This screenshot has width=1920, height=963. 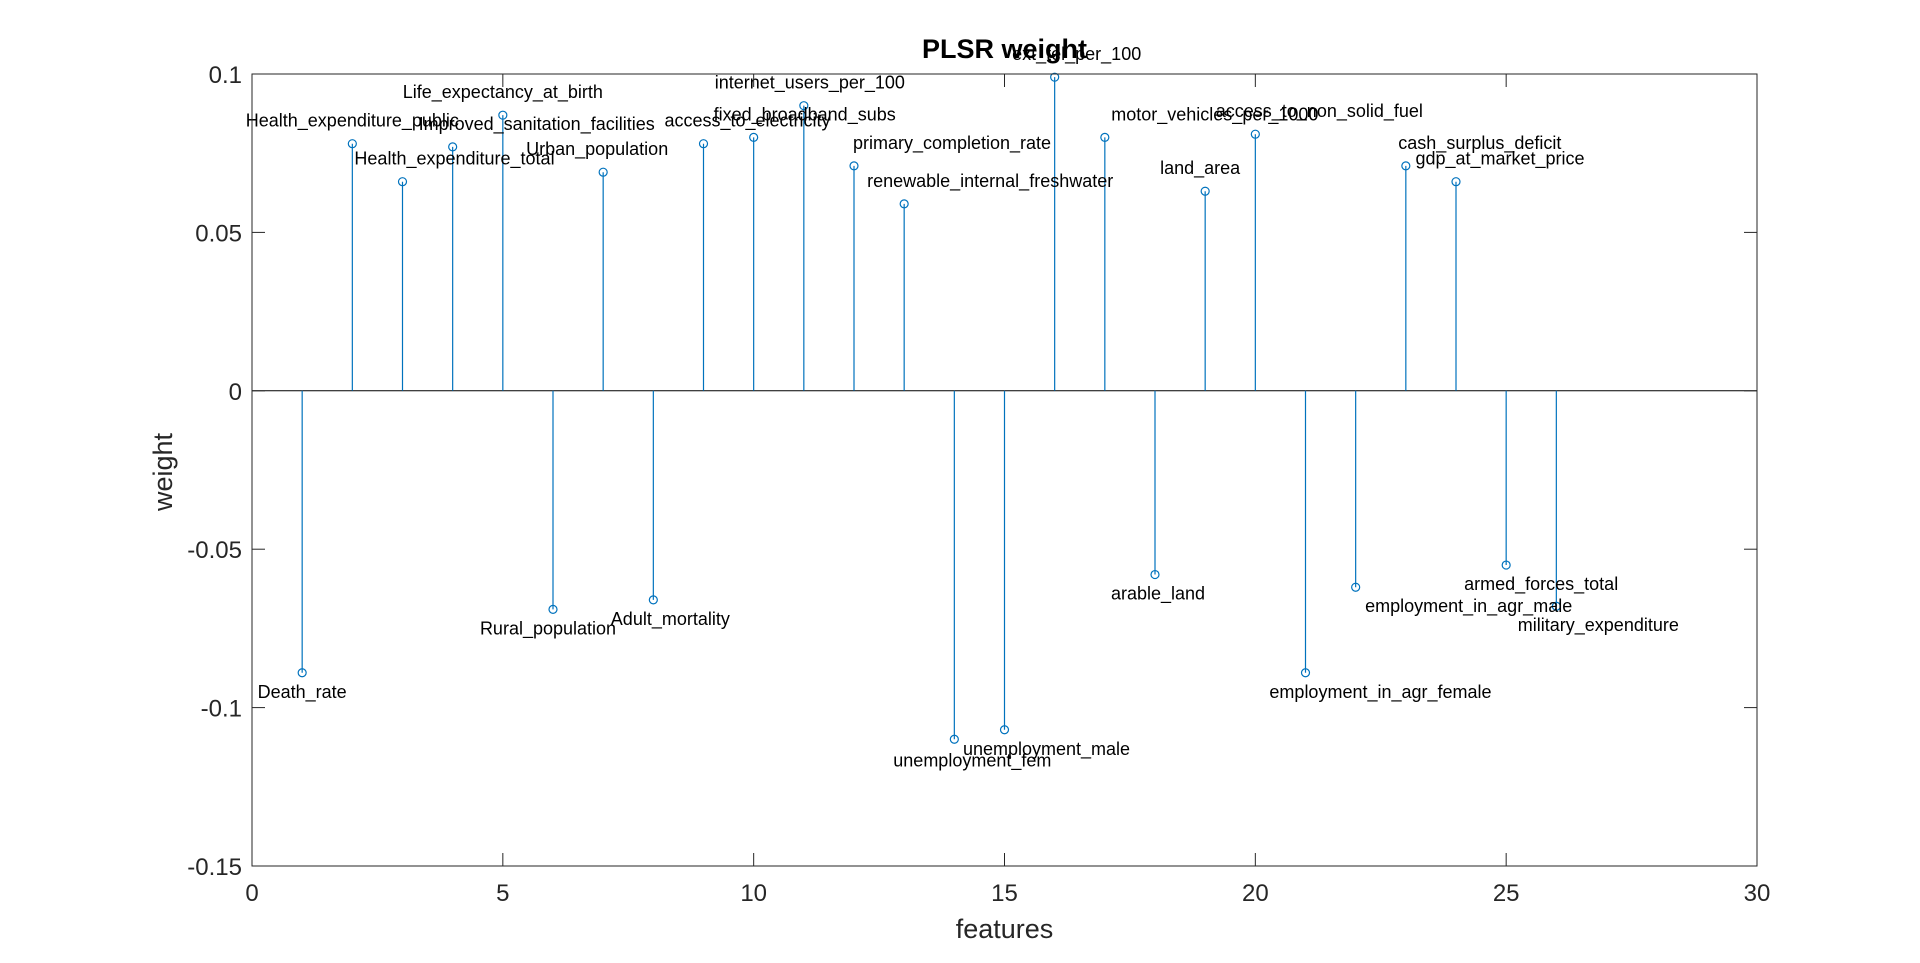 What do you see at coordinates (1005, 929) in the screenshot?
I see `x-axis-label: features` at bounding box center [1005, 929].